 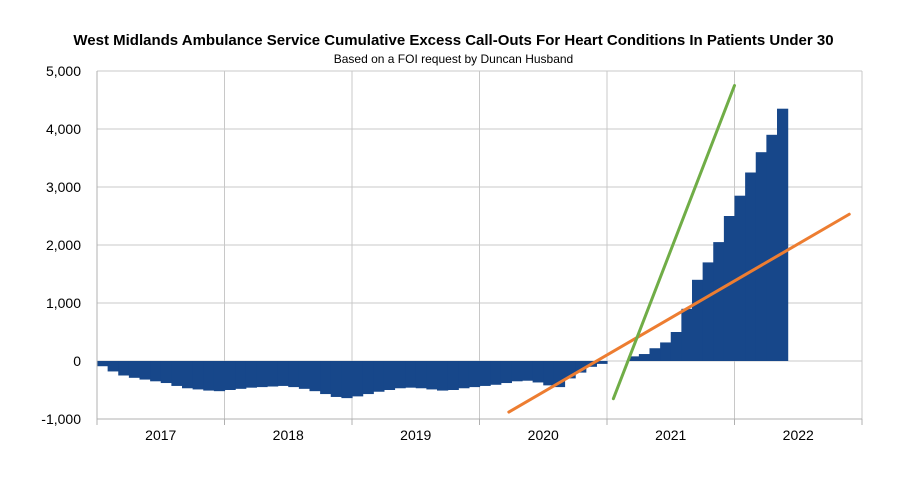 I want to click on x-tick-label: 2020, so click(x=543, y=435).